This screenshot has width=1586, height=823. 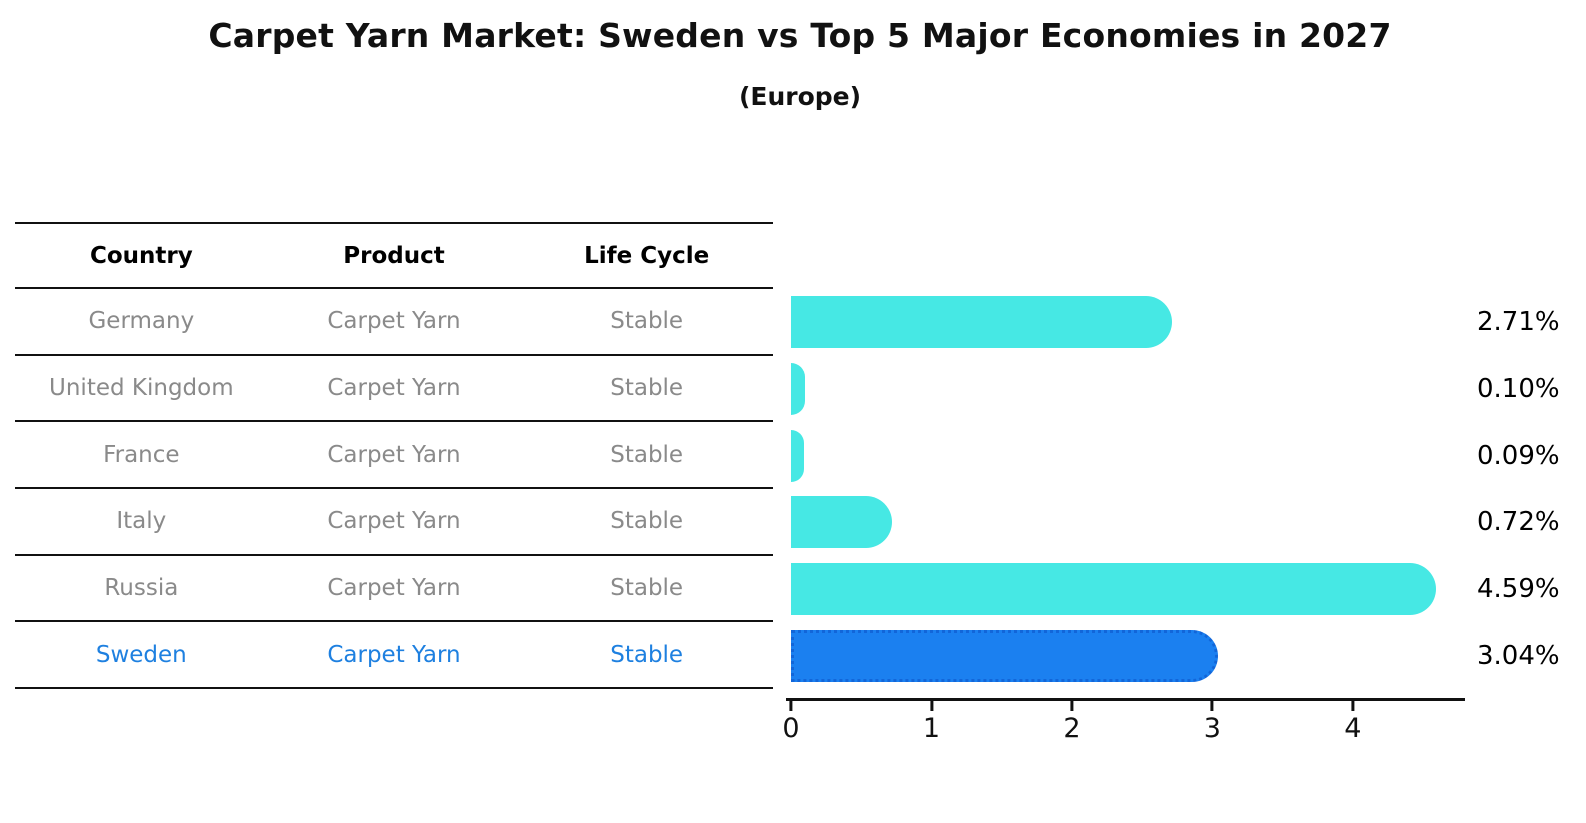 What do you see at coordinates (931, 728) in the screenshot?
I see `tick-label: 1` at bounding box center [931, 728].